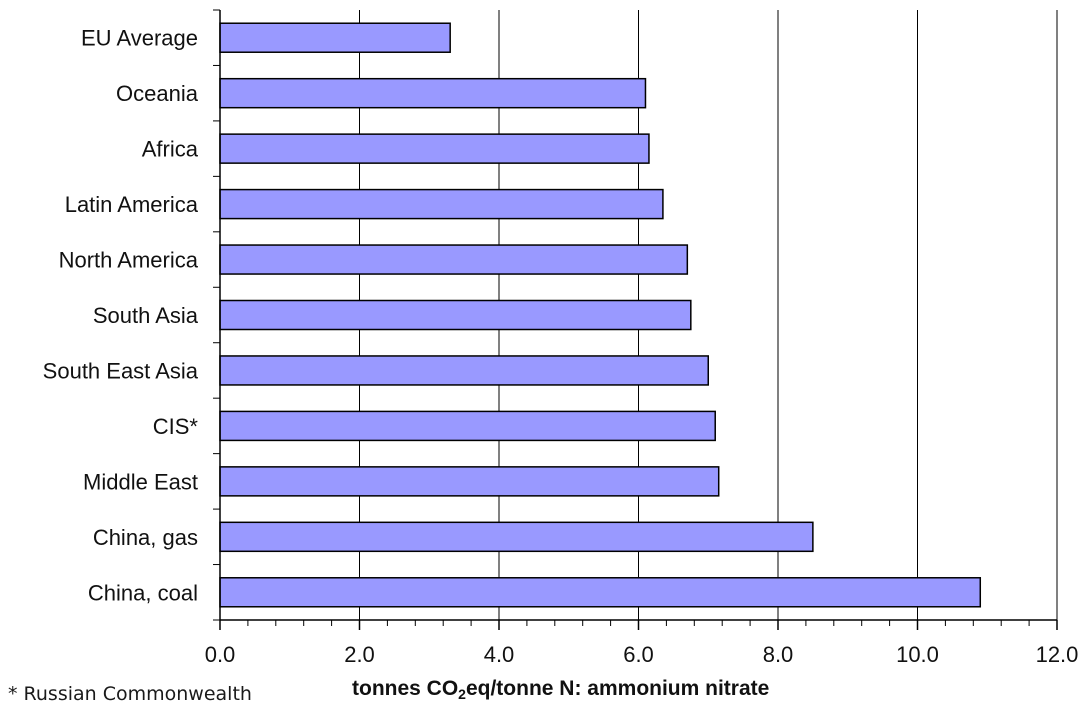 Image resolution: width=1091 pixels, height=711 pixels. Describe the element at coordinates (143, 592) in the screenshot. I see `y-tick-label: China, coal` at that location.